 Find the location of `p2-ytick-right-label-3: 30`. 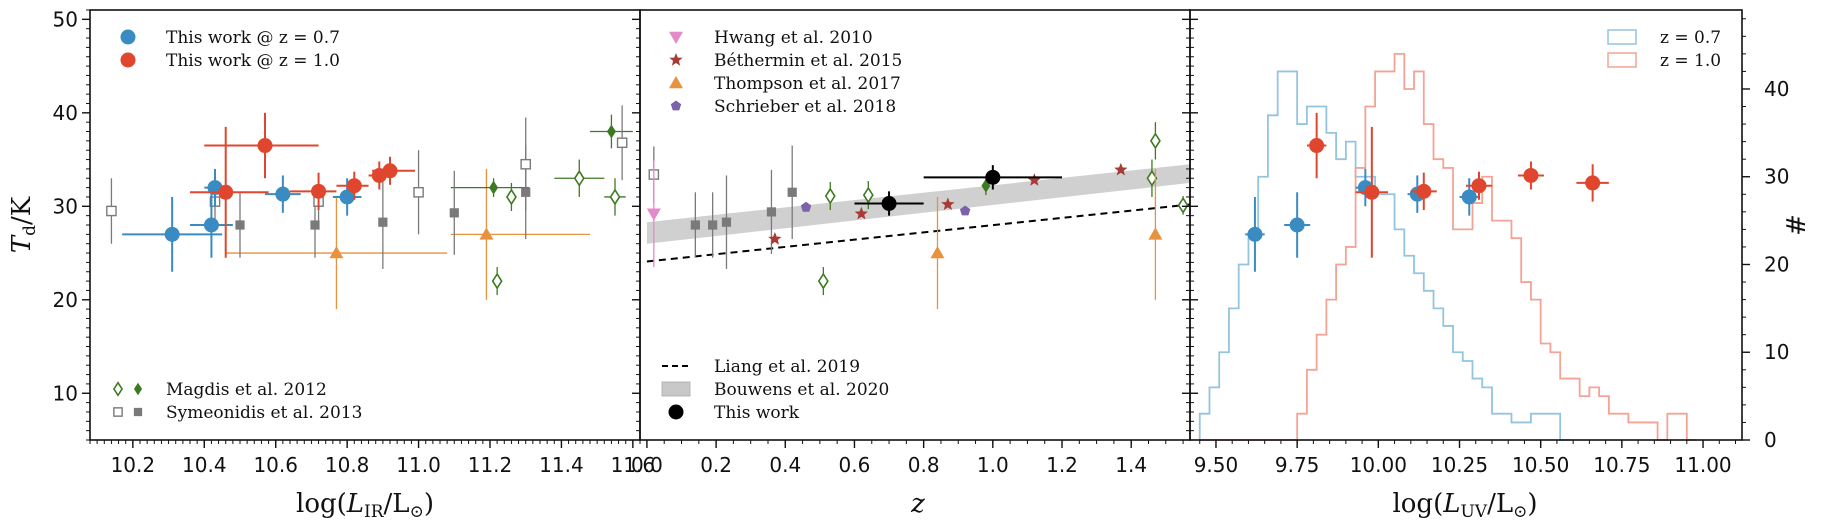

p2-ytick-right-label-3: 30 is located at coordinates (1776, 177).